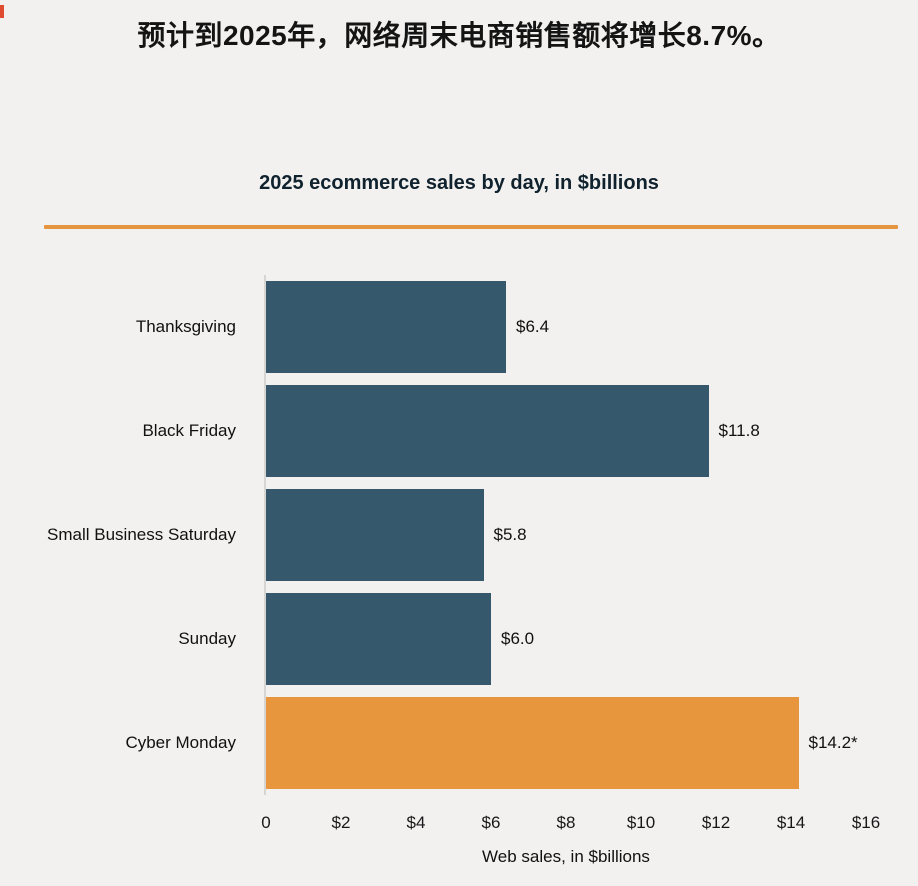  I want to click on x-axis-ticks: 0 $2 $4 $6 $8 $10 $12 $14 $16, so click(570, 826).